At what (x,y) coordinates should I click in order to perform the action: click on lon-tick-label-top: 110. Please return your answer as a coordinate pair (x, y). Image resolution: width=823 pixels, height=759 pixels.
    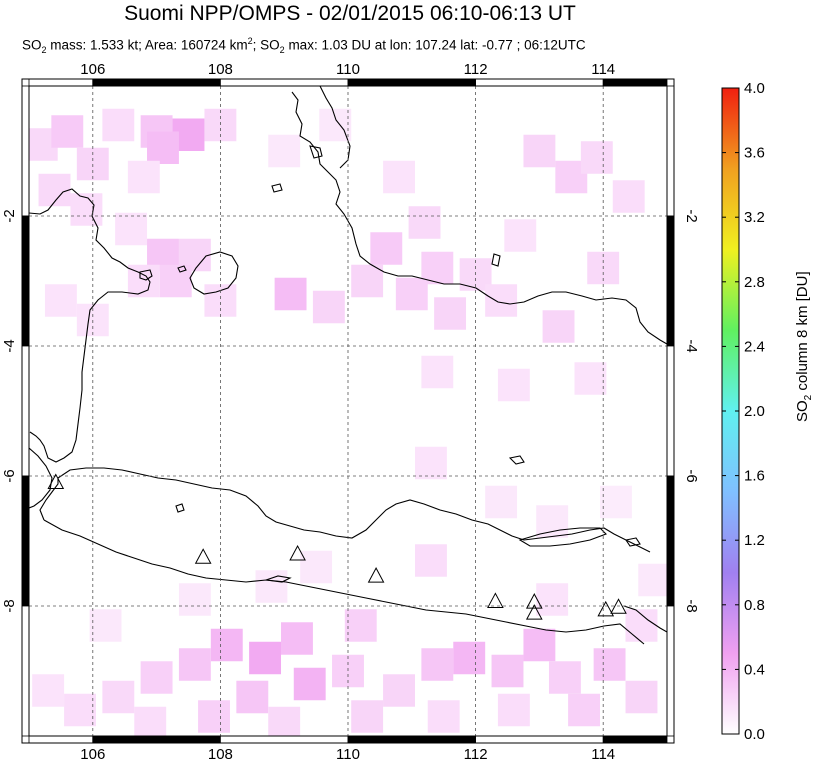
    Looking at the image, I should click on (348, 69).